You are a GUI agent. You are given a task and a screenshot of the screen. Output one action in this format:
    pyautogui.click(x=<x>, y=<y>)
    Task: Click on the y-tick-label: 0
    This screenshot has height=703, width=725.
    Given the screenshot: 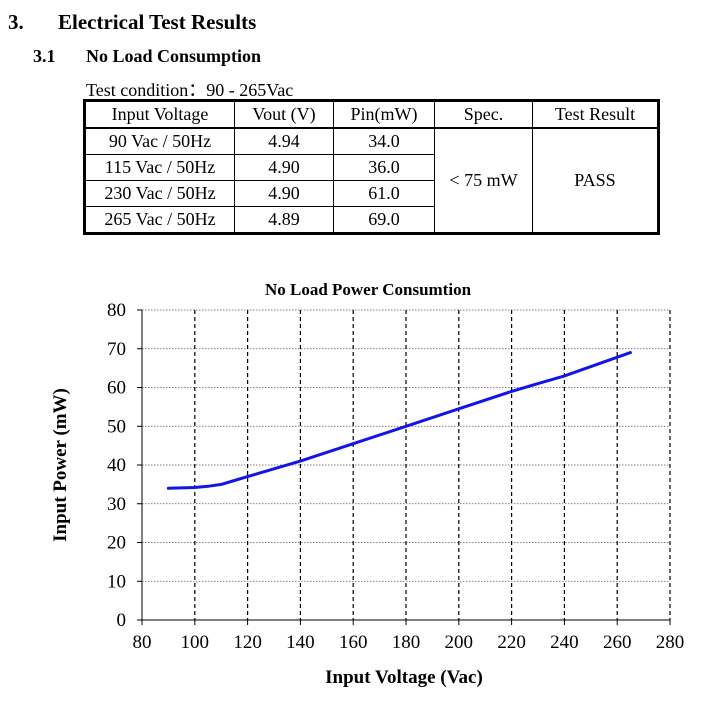 What is the action you would take?
    pyautogui.click(x=122, y=620)
    